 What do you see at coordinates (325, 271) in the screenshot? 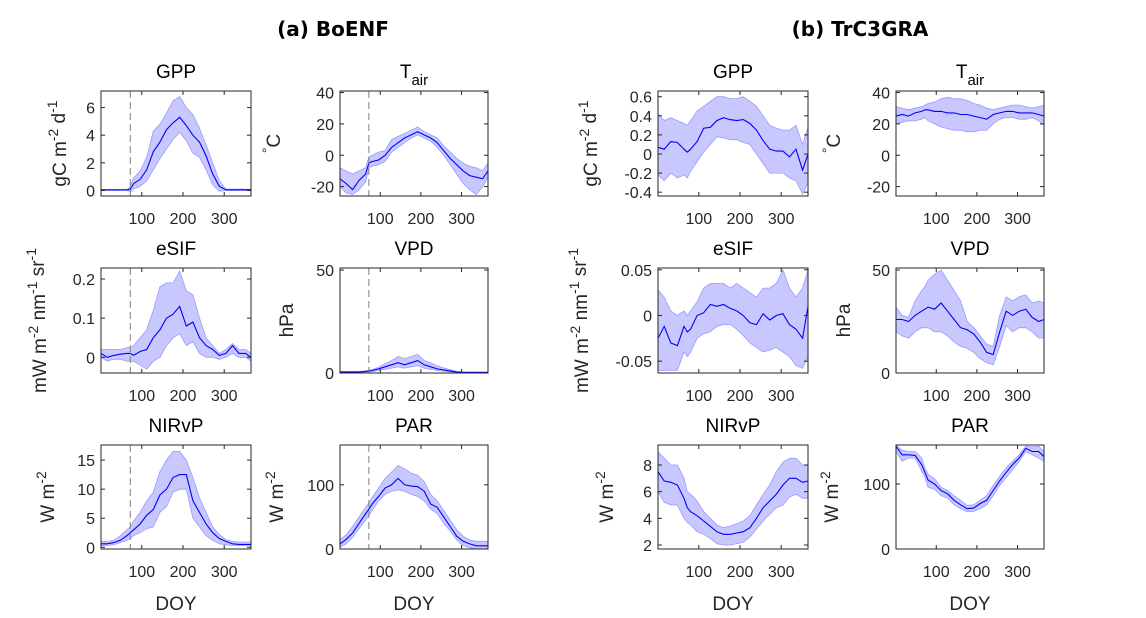
I see `y-tick-label: 50` at bounding box center [325, 271].